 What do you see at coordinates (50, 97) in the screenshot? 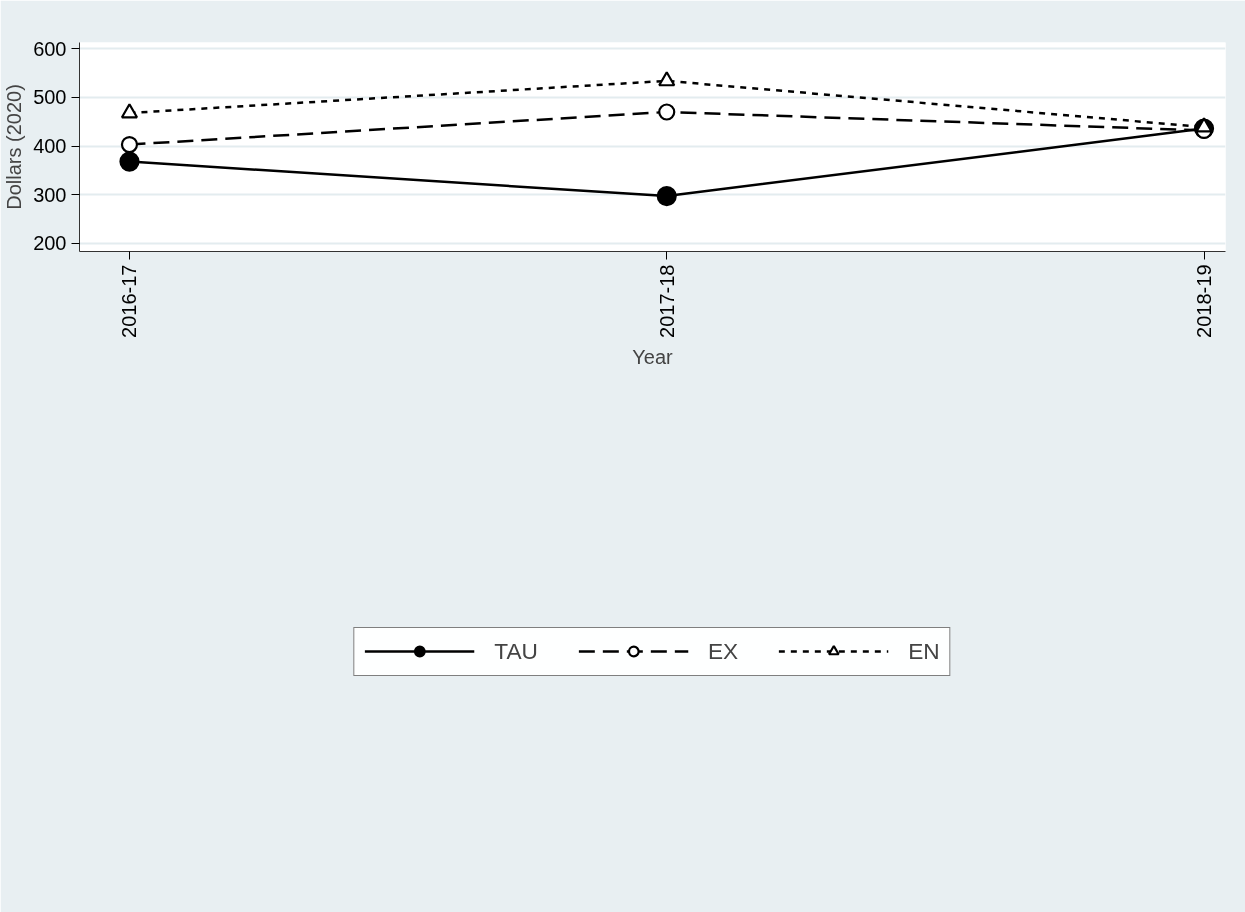
I see `y-tick-label: 500` at bounding box center [50, 97].